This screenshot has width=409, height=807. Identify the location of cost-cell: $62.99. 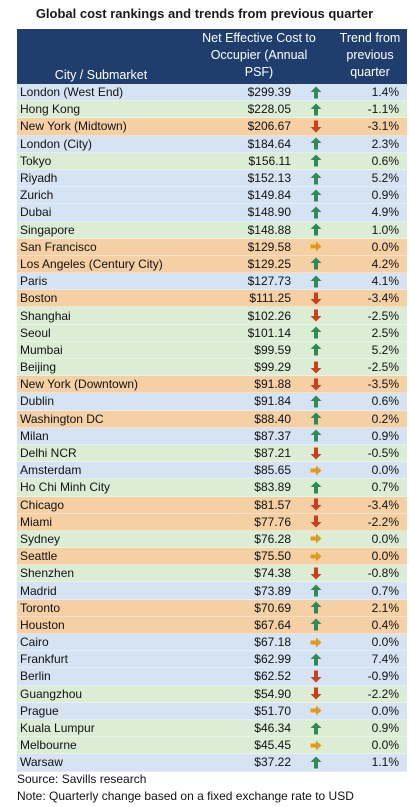
(272, 659).